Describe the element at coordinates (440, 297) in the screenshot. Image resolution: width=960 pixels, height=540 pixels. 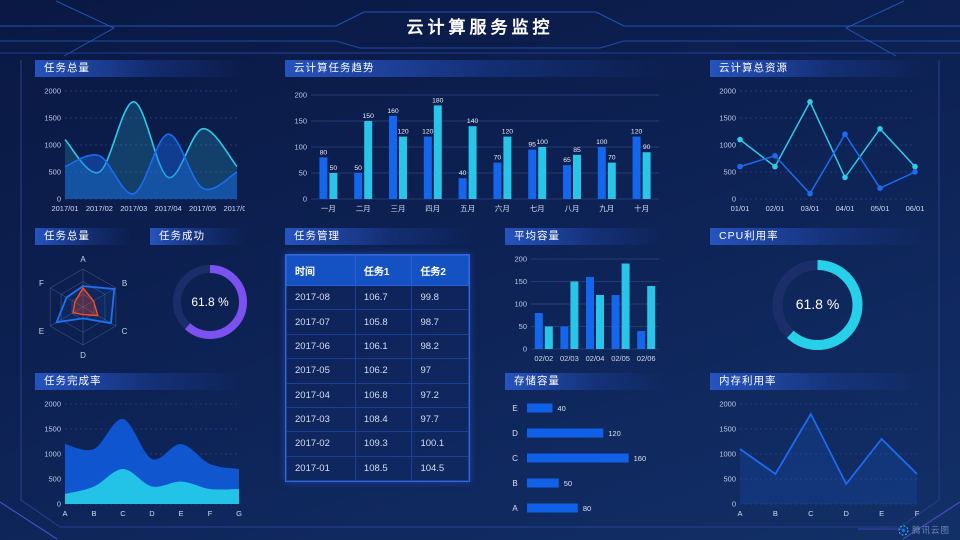
I see `table-cell: 99.8` at that location.